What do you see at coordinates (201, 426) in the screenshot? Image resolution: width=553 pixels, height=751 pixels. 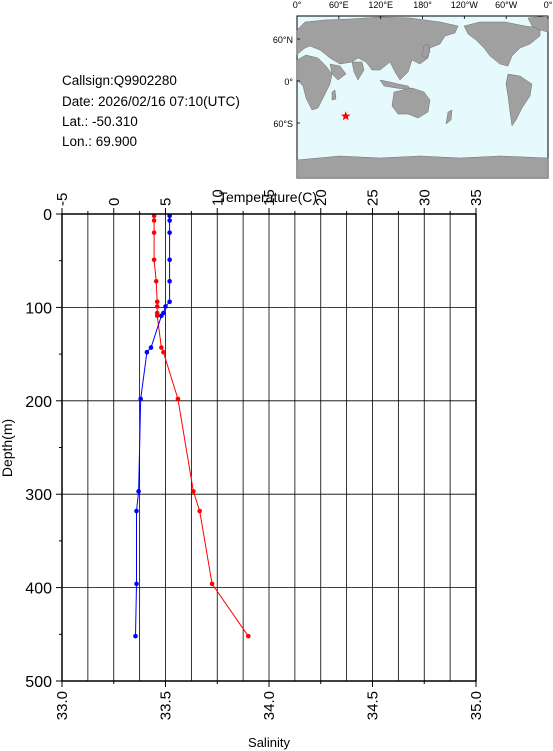 I see `temperature-line` at bounding box center [201, 426].